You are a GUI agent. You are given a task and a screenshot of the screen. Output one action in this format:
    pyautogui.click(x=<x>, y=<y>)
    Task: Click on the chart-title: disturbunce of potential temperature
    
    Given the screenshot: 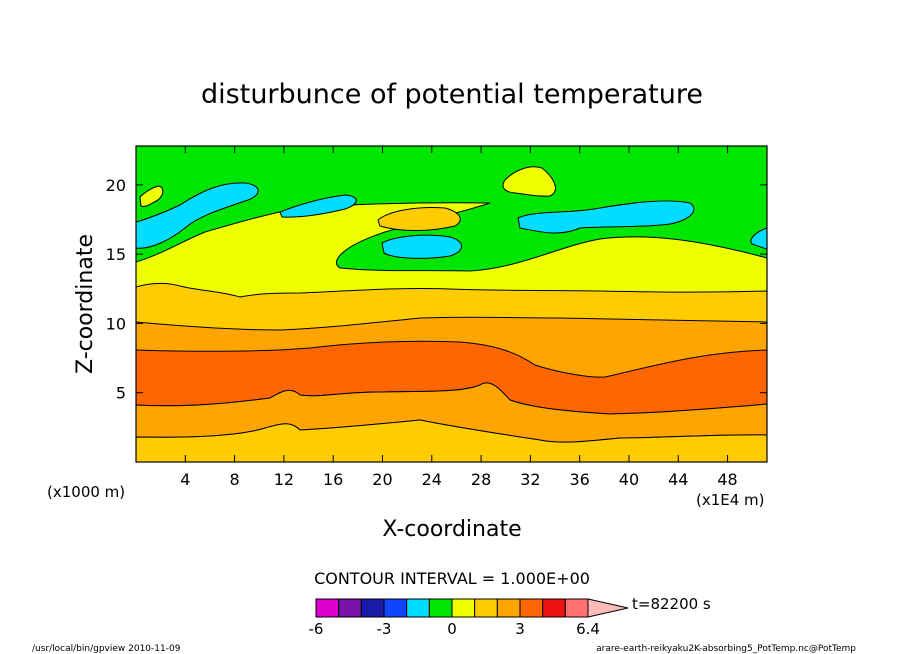 What is the action you would take?
    pyautogui.click(x=452, y=94)
    